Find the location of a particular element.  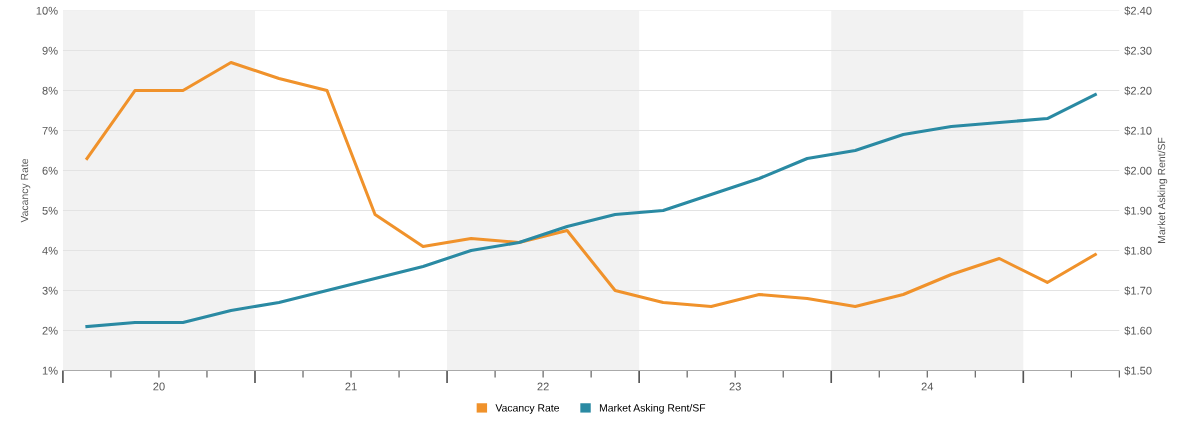

y-tick-label: 6% is located at coordinates (50, 170).